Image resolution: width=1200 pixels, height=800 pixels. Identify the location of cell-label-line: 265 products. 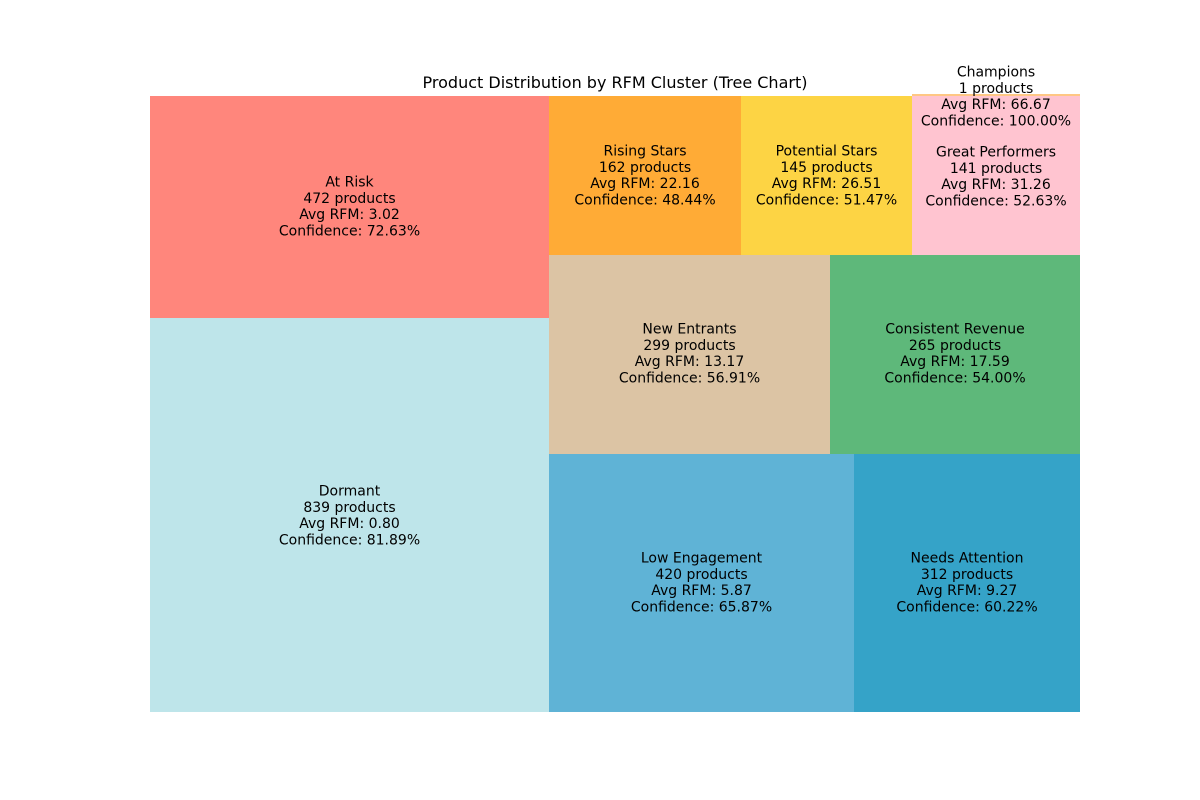
(955, 346).